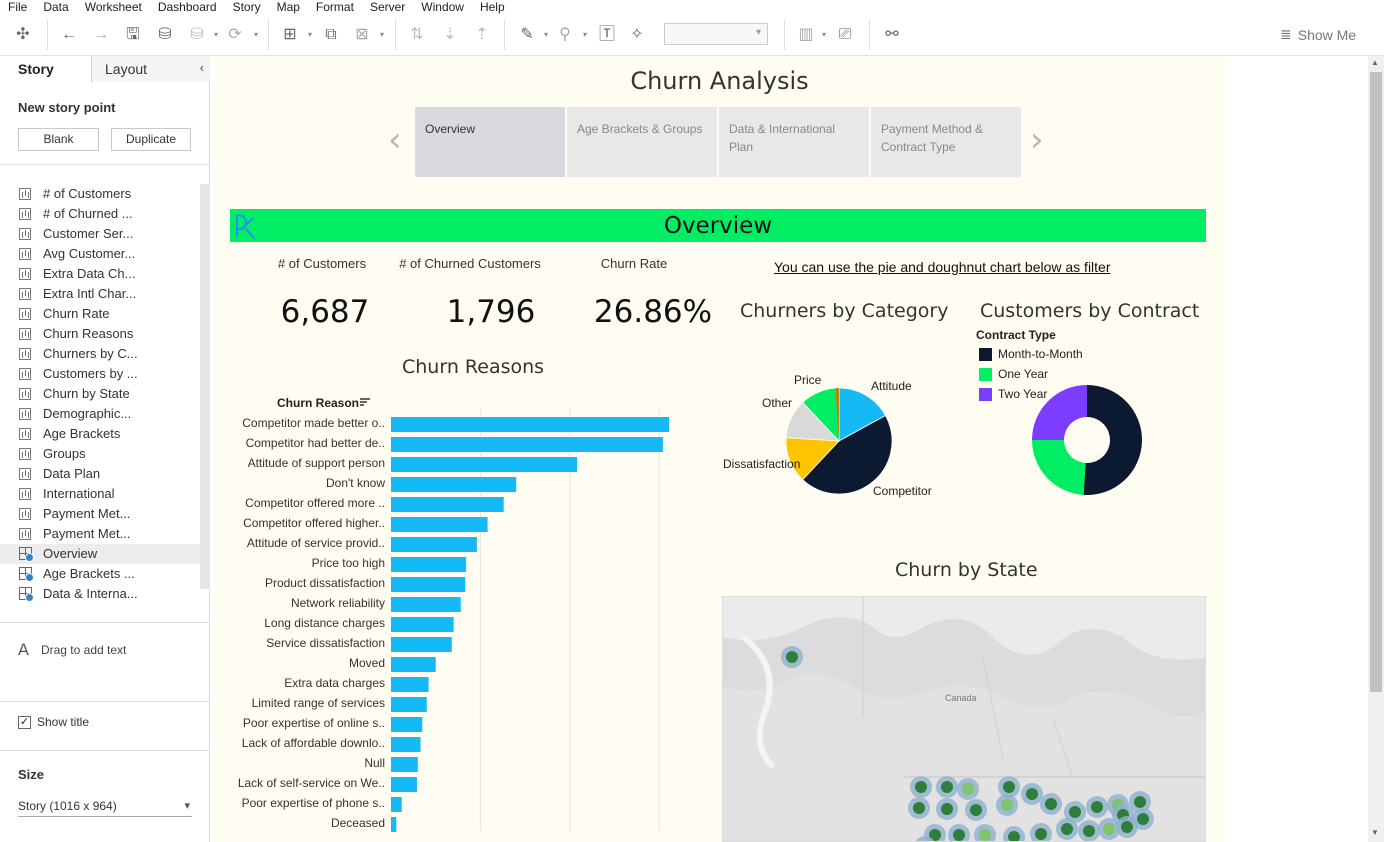  Describe the element at coordinates (151, 139) in the screenshot. I see `duplicate-button: Duplicate` at that location.